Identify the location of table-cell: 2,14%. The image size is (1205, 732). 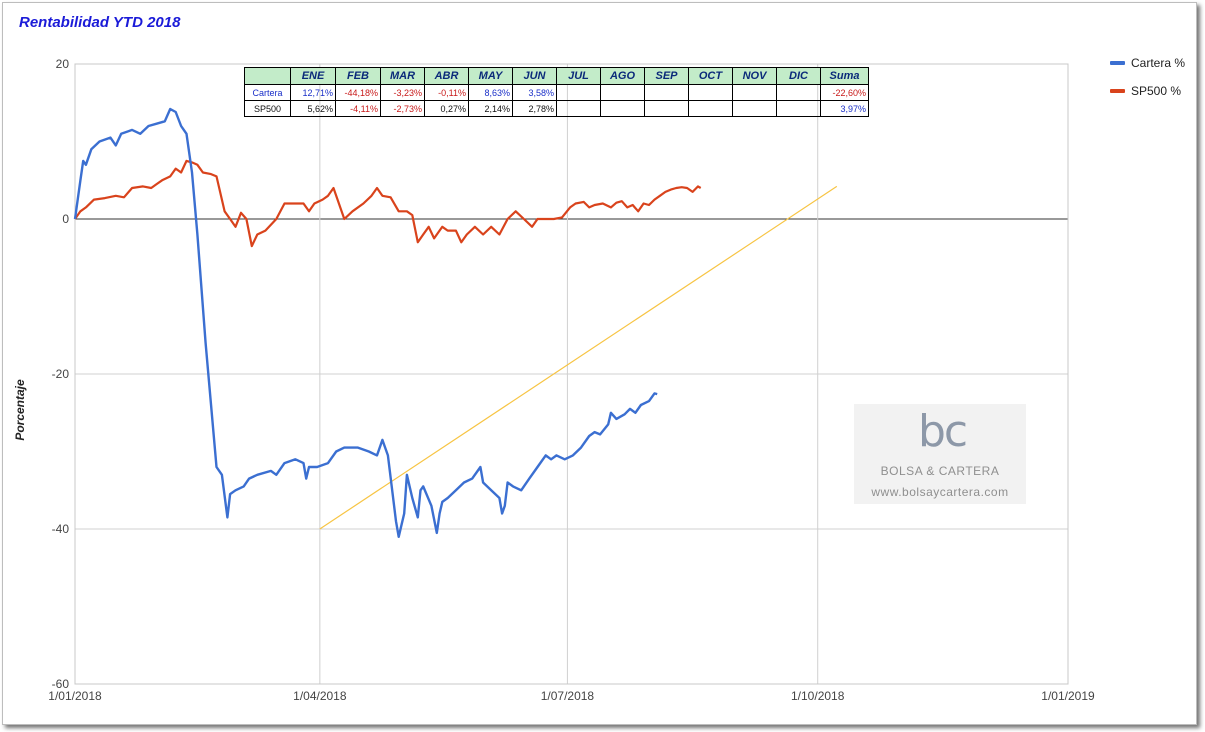
(490, 108).